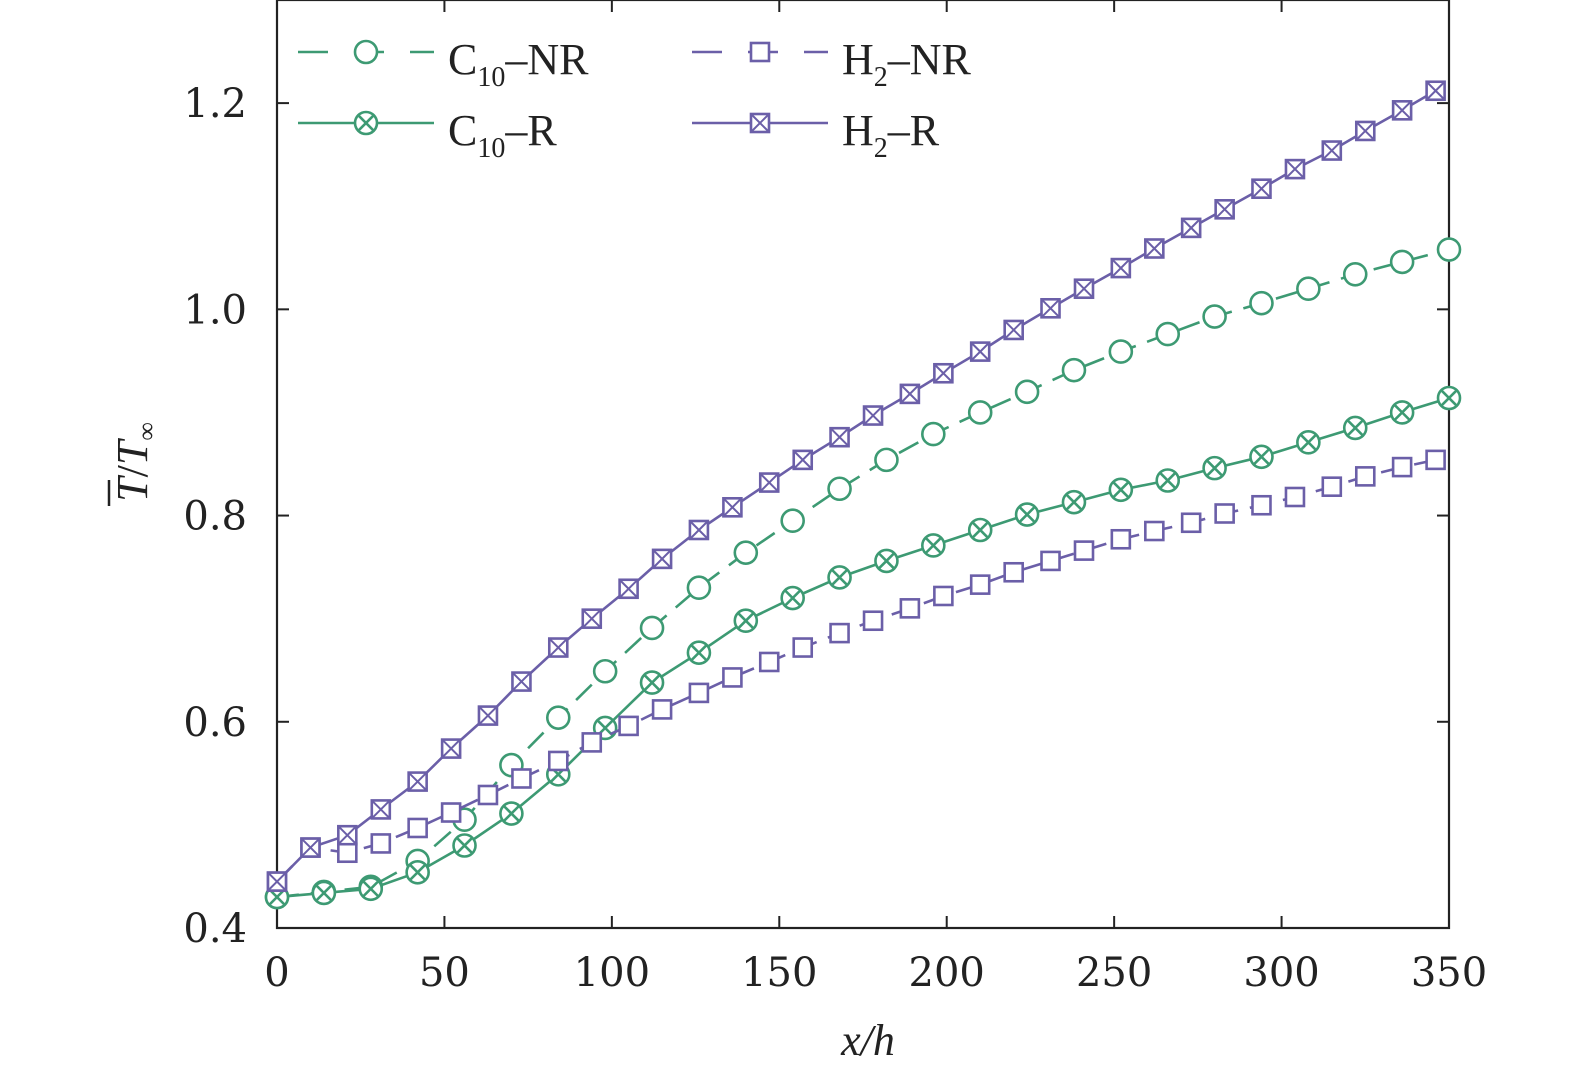  What do you see at coordinates (779, 973) in the screenshot?
I see `x-tick-label: 150` at bounding box center [779, 973].